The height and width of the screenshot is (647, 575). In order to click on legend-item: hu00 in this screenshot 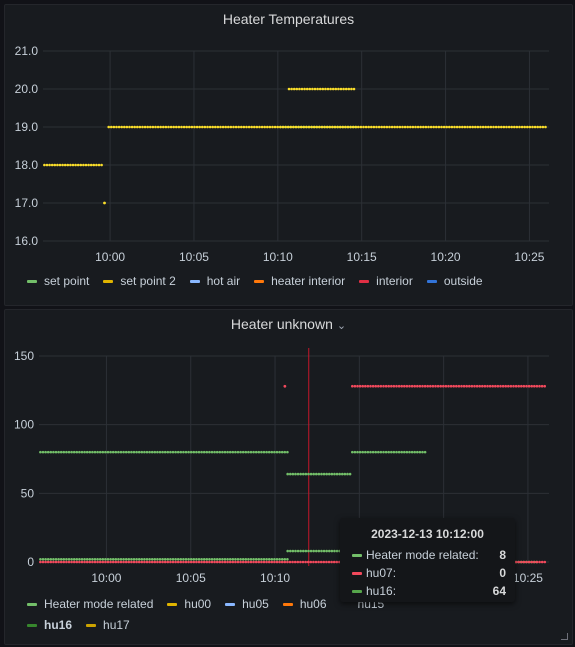, I will do `click(189, 604)`.